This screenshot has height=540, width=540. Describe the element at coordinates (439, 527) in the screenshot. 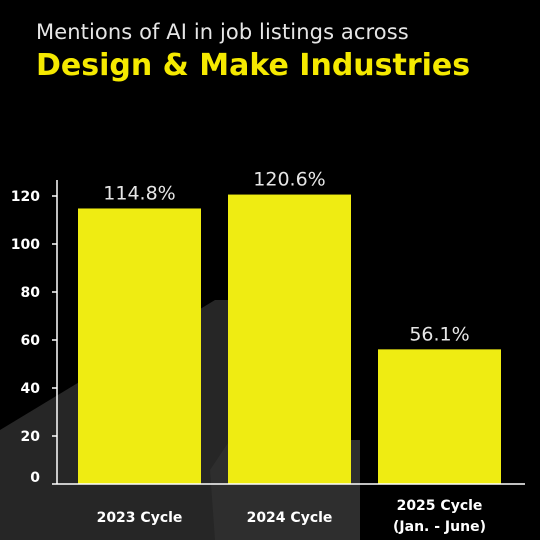

I see `x-tick-label: (Jan. - June)` at that location.